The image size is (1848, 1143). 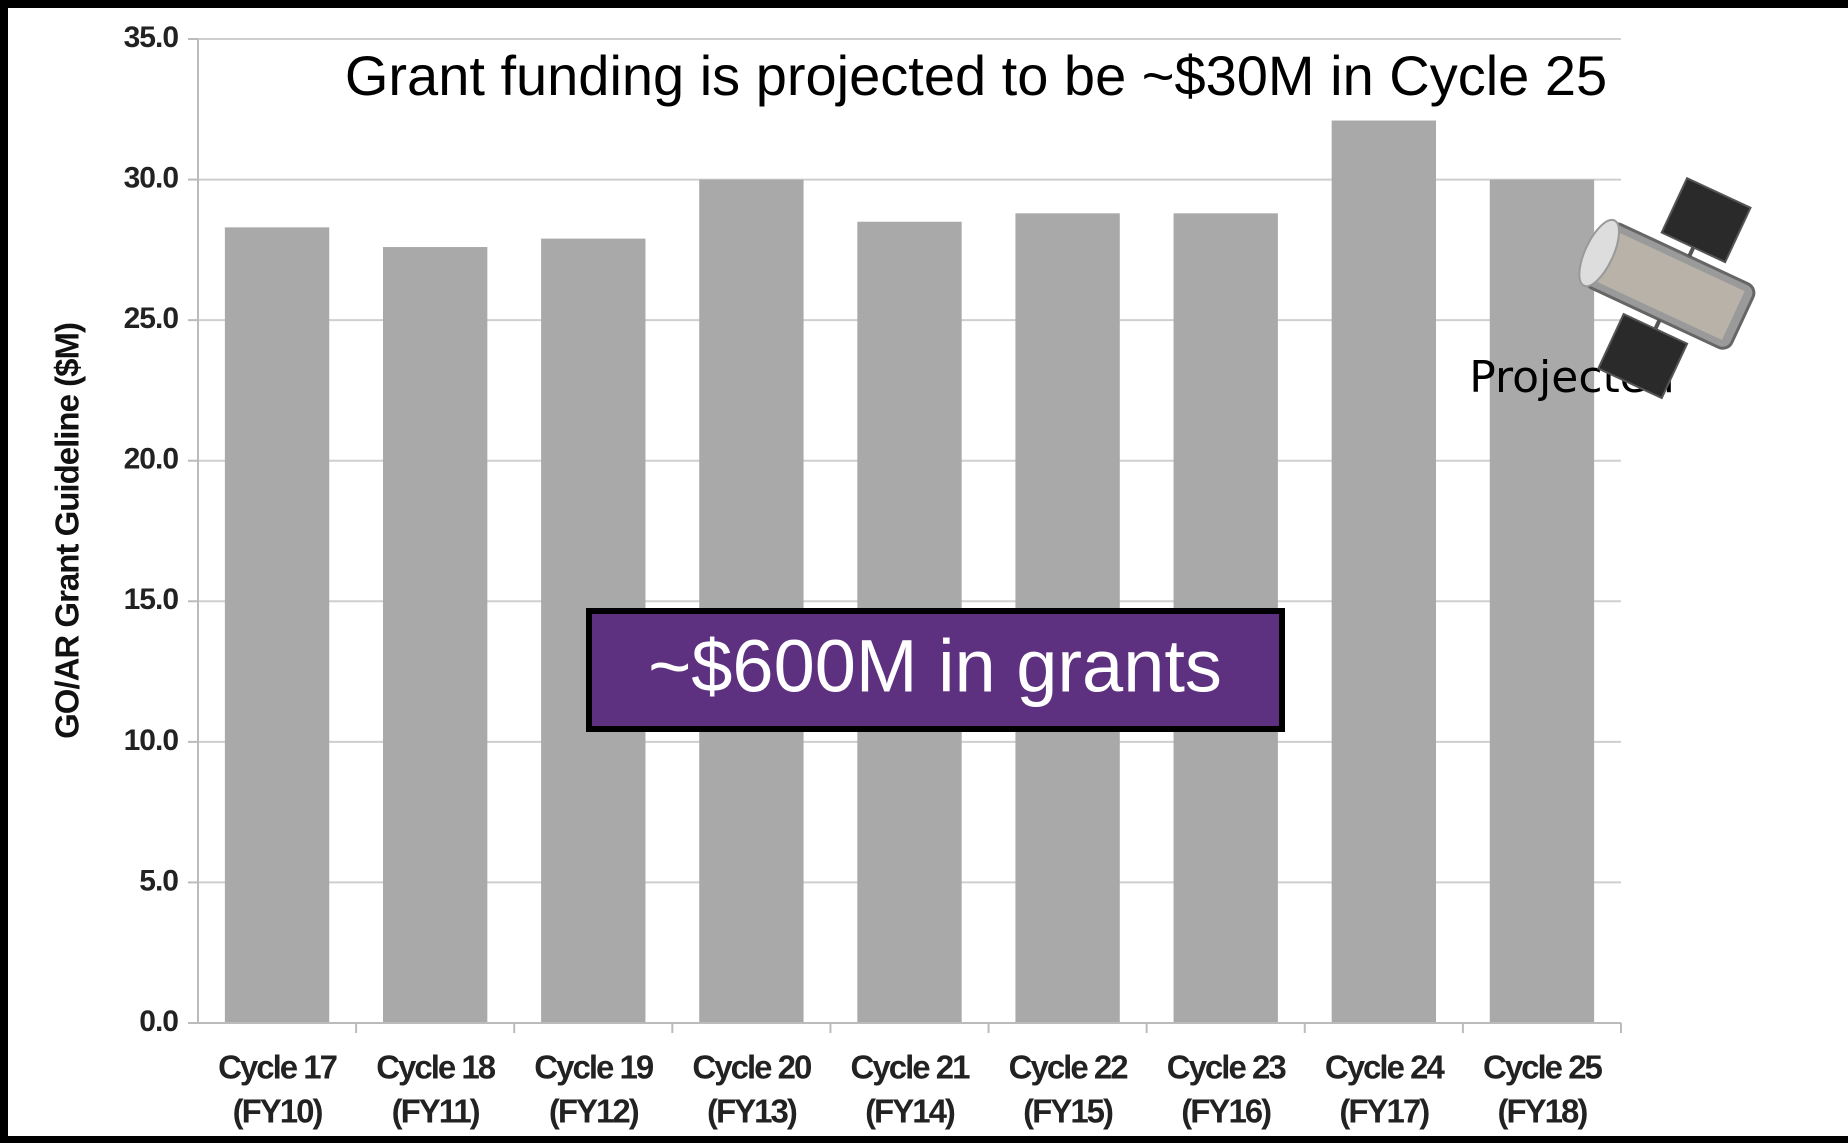 I want to click on annotation-total: ~$600M in grants, so click(x=935, y=666).